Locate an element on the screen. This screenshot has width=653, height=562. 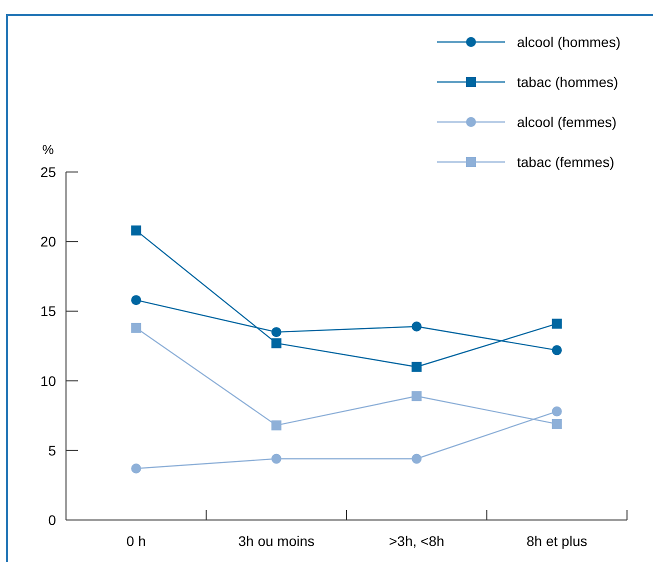
legend-label: alcool (hommes) is located at coordinates (568, 42).